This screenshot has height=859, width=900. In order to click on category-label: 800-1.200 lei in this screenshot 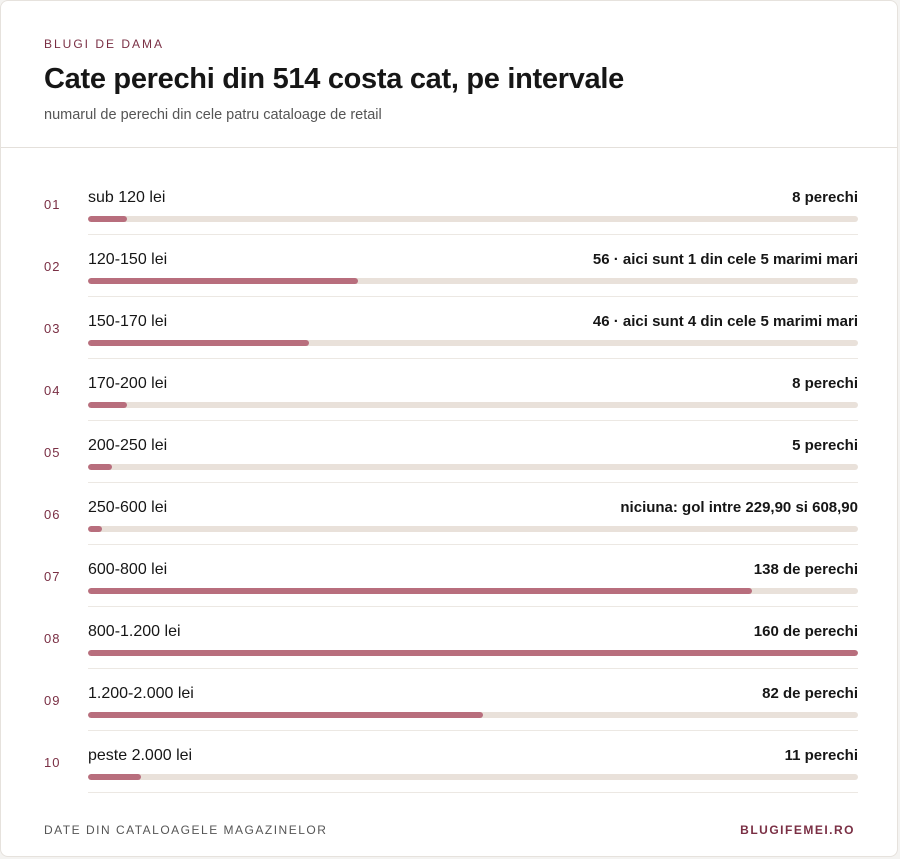, I will do `click(134, 631)`.